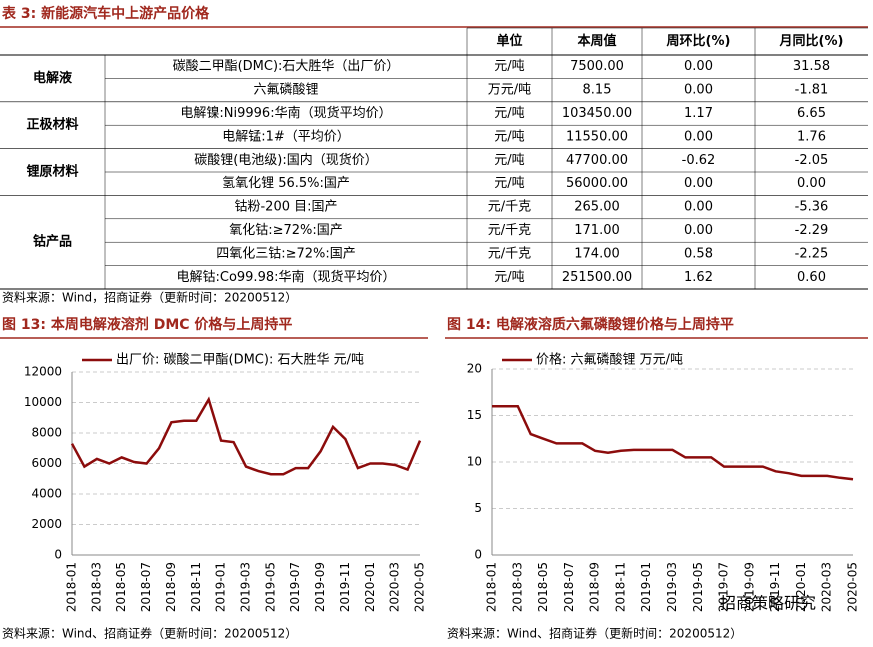 The width and height of the screenshot is (873, 647). What do you see at coordinates (597, 230) in the screenshot?
I see `table-cell: 171.00` at bounding box center [597, 230].